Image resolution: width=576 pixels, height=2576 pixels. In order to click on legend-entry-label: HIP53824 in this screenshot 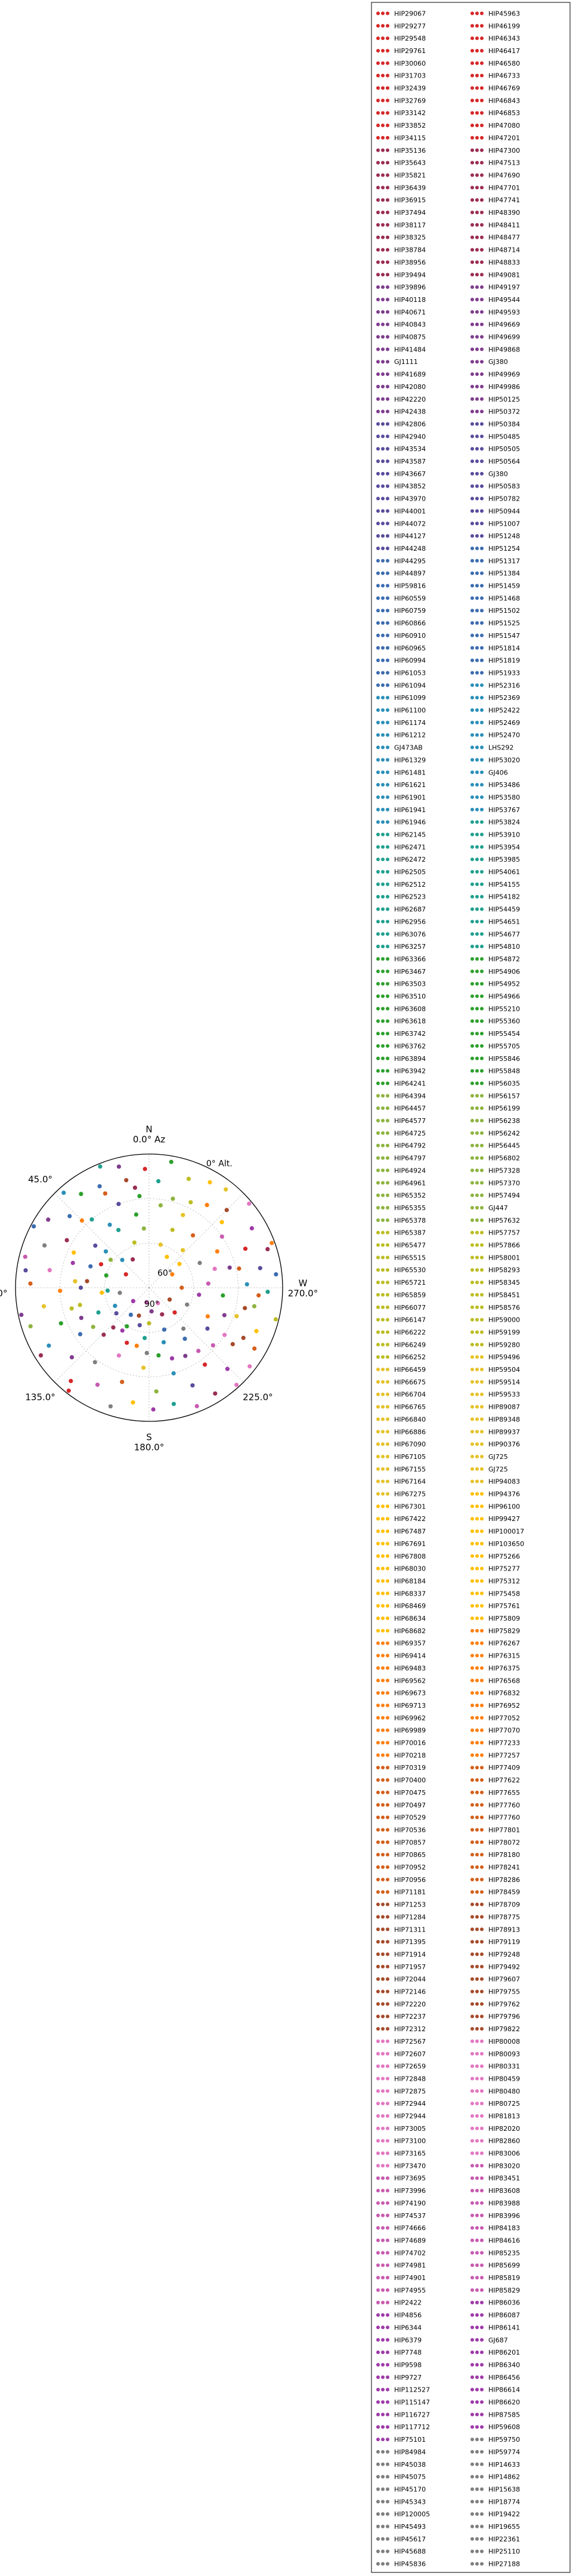, I will do `click(504, 823)`.